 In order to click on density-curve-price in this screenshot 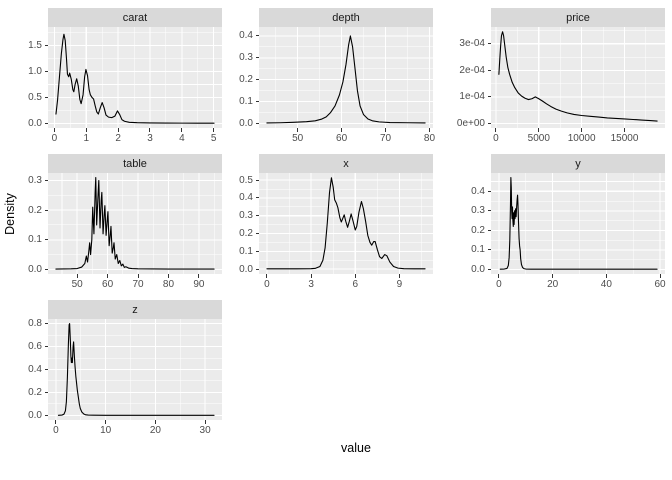, I will do `click(578, 76)`.